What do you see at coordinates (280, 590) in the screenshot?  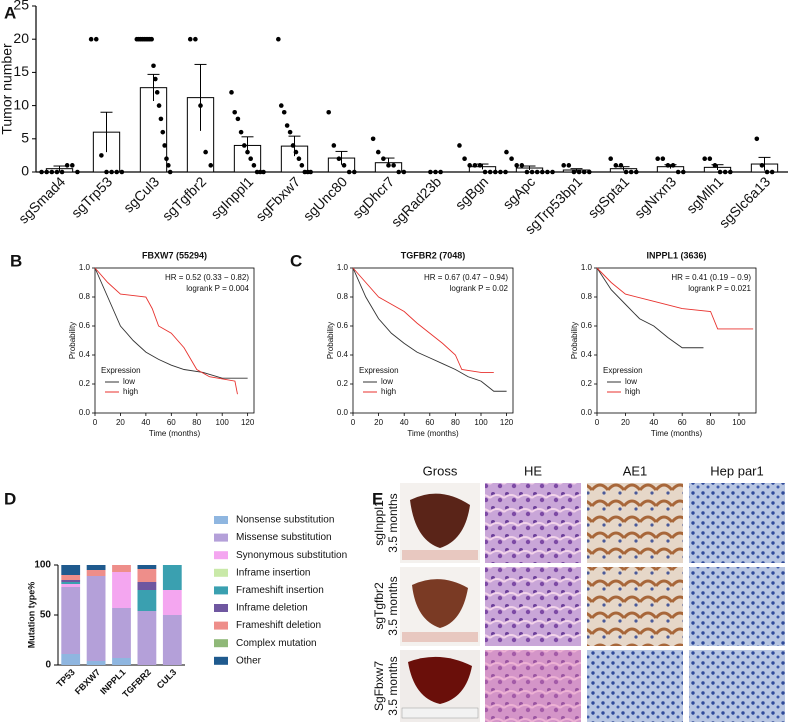 I see `legend-label: Frameshift insertion` at bounding box center [280, 590].